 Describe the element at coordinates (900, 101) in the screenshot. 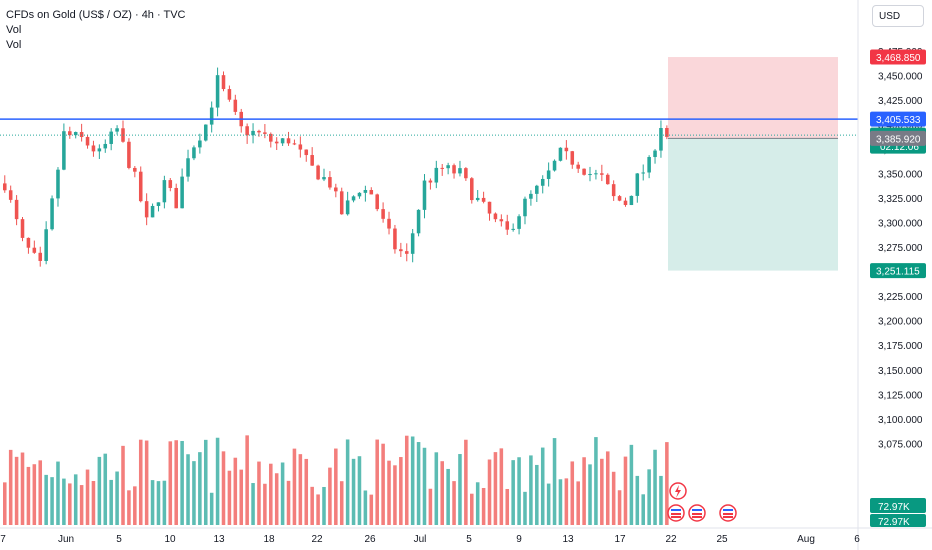

I see `y-tick-label: 3,425.000` at that location.